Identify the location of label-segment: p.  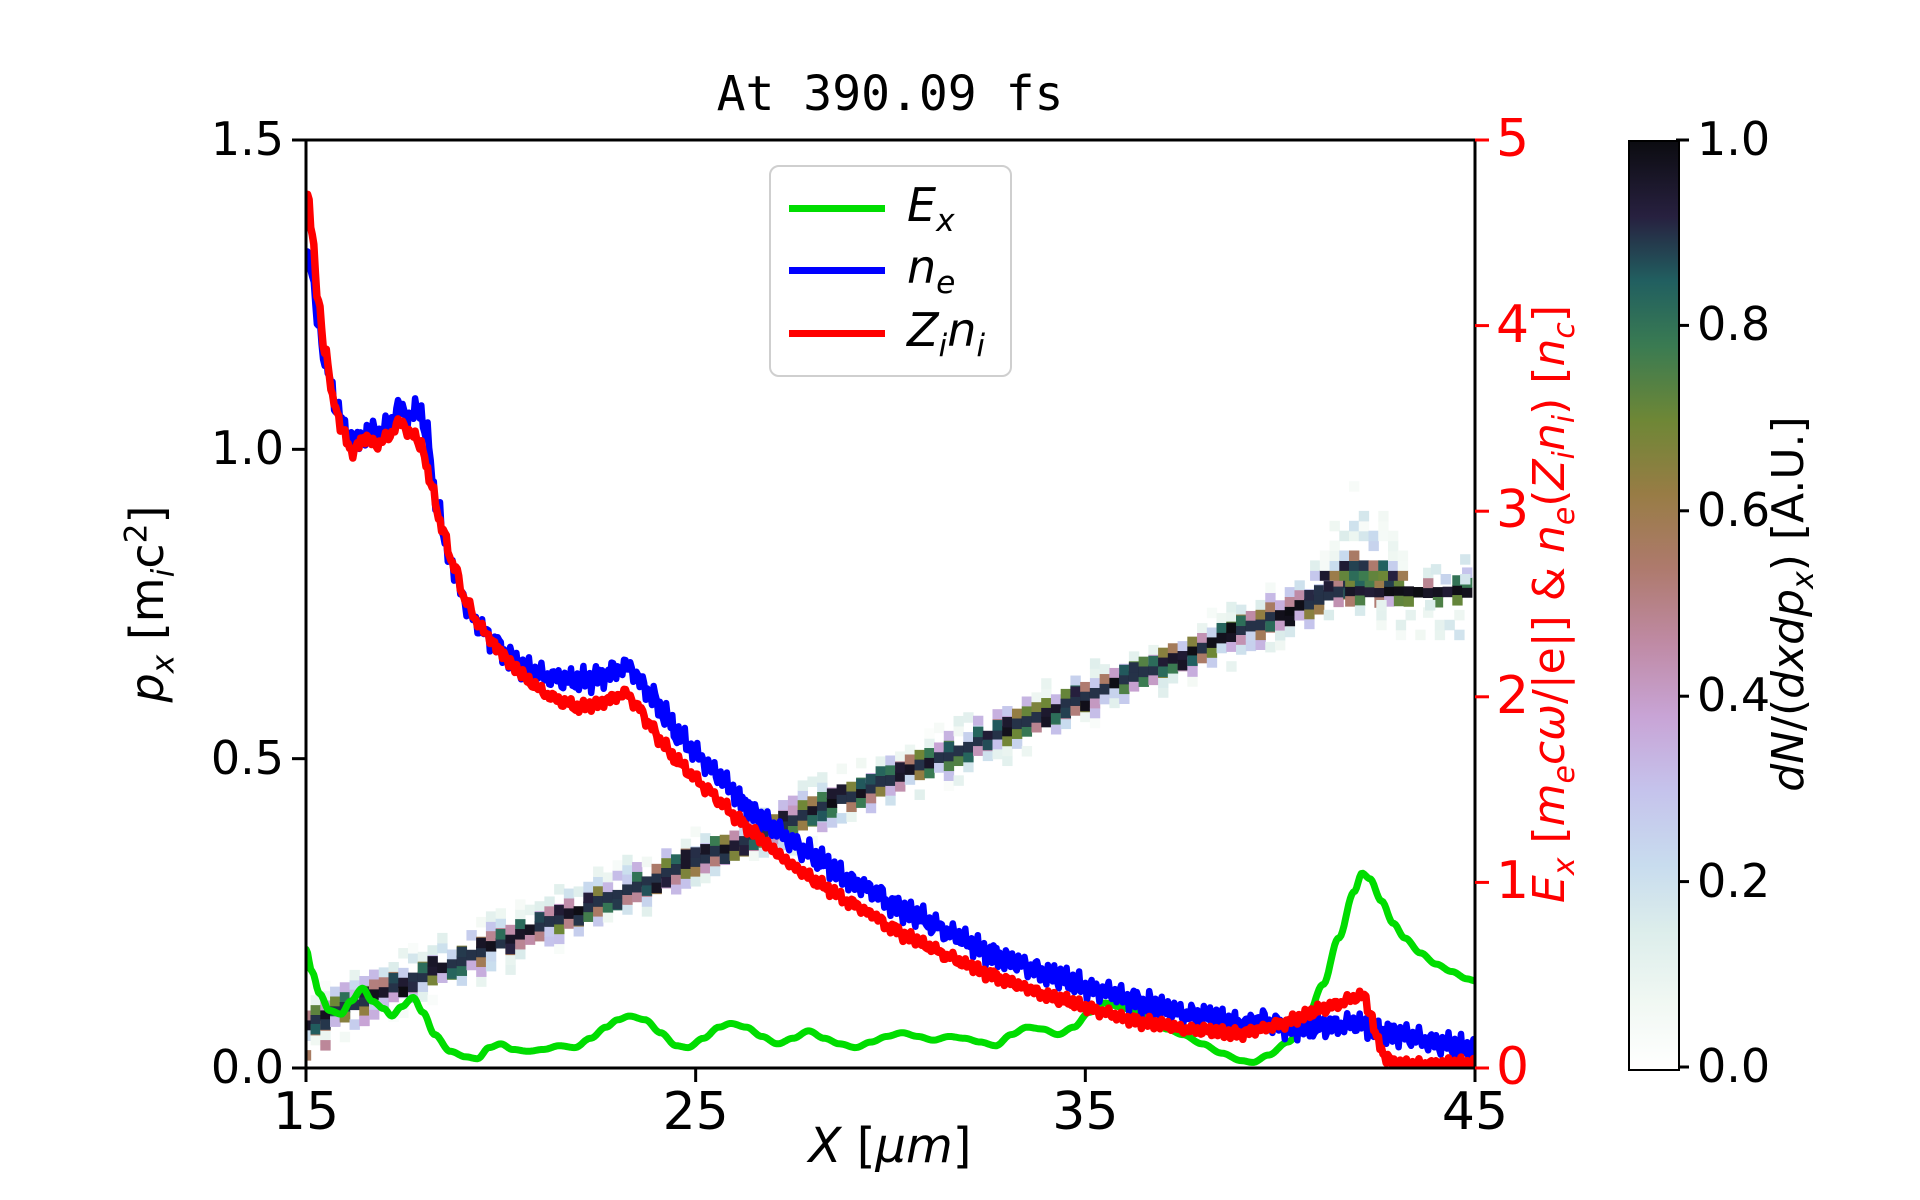
(1789, 602).